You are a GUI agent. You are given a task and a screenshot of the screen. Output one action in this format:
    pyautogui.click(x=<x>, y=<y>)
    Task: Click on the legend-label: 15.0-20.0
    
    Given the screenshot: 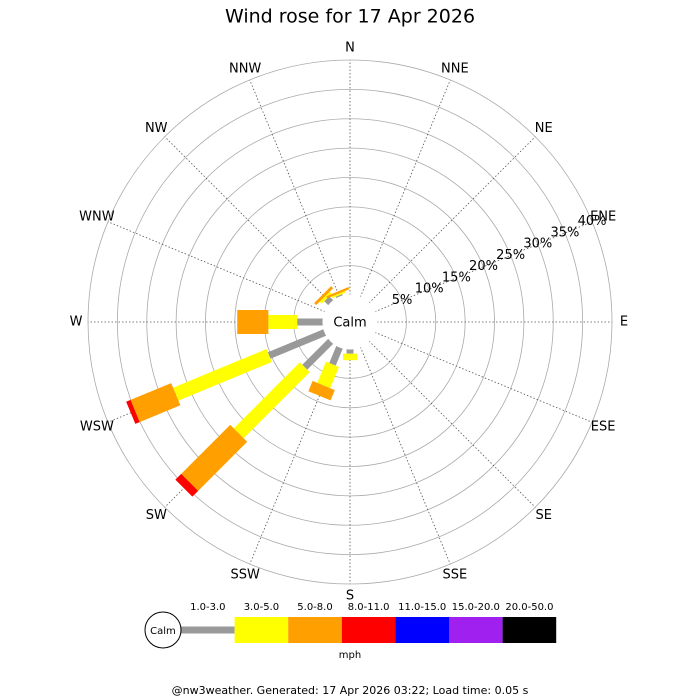 What is the action you would take?
    pyautogui.click(x=476, y=607)
    